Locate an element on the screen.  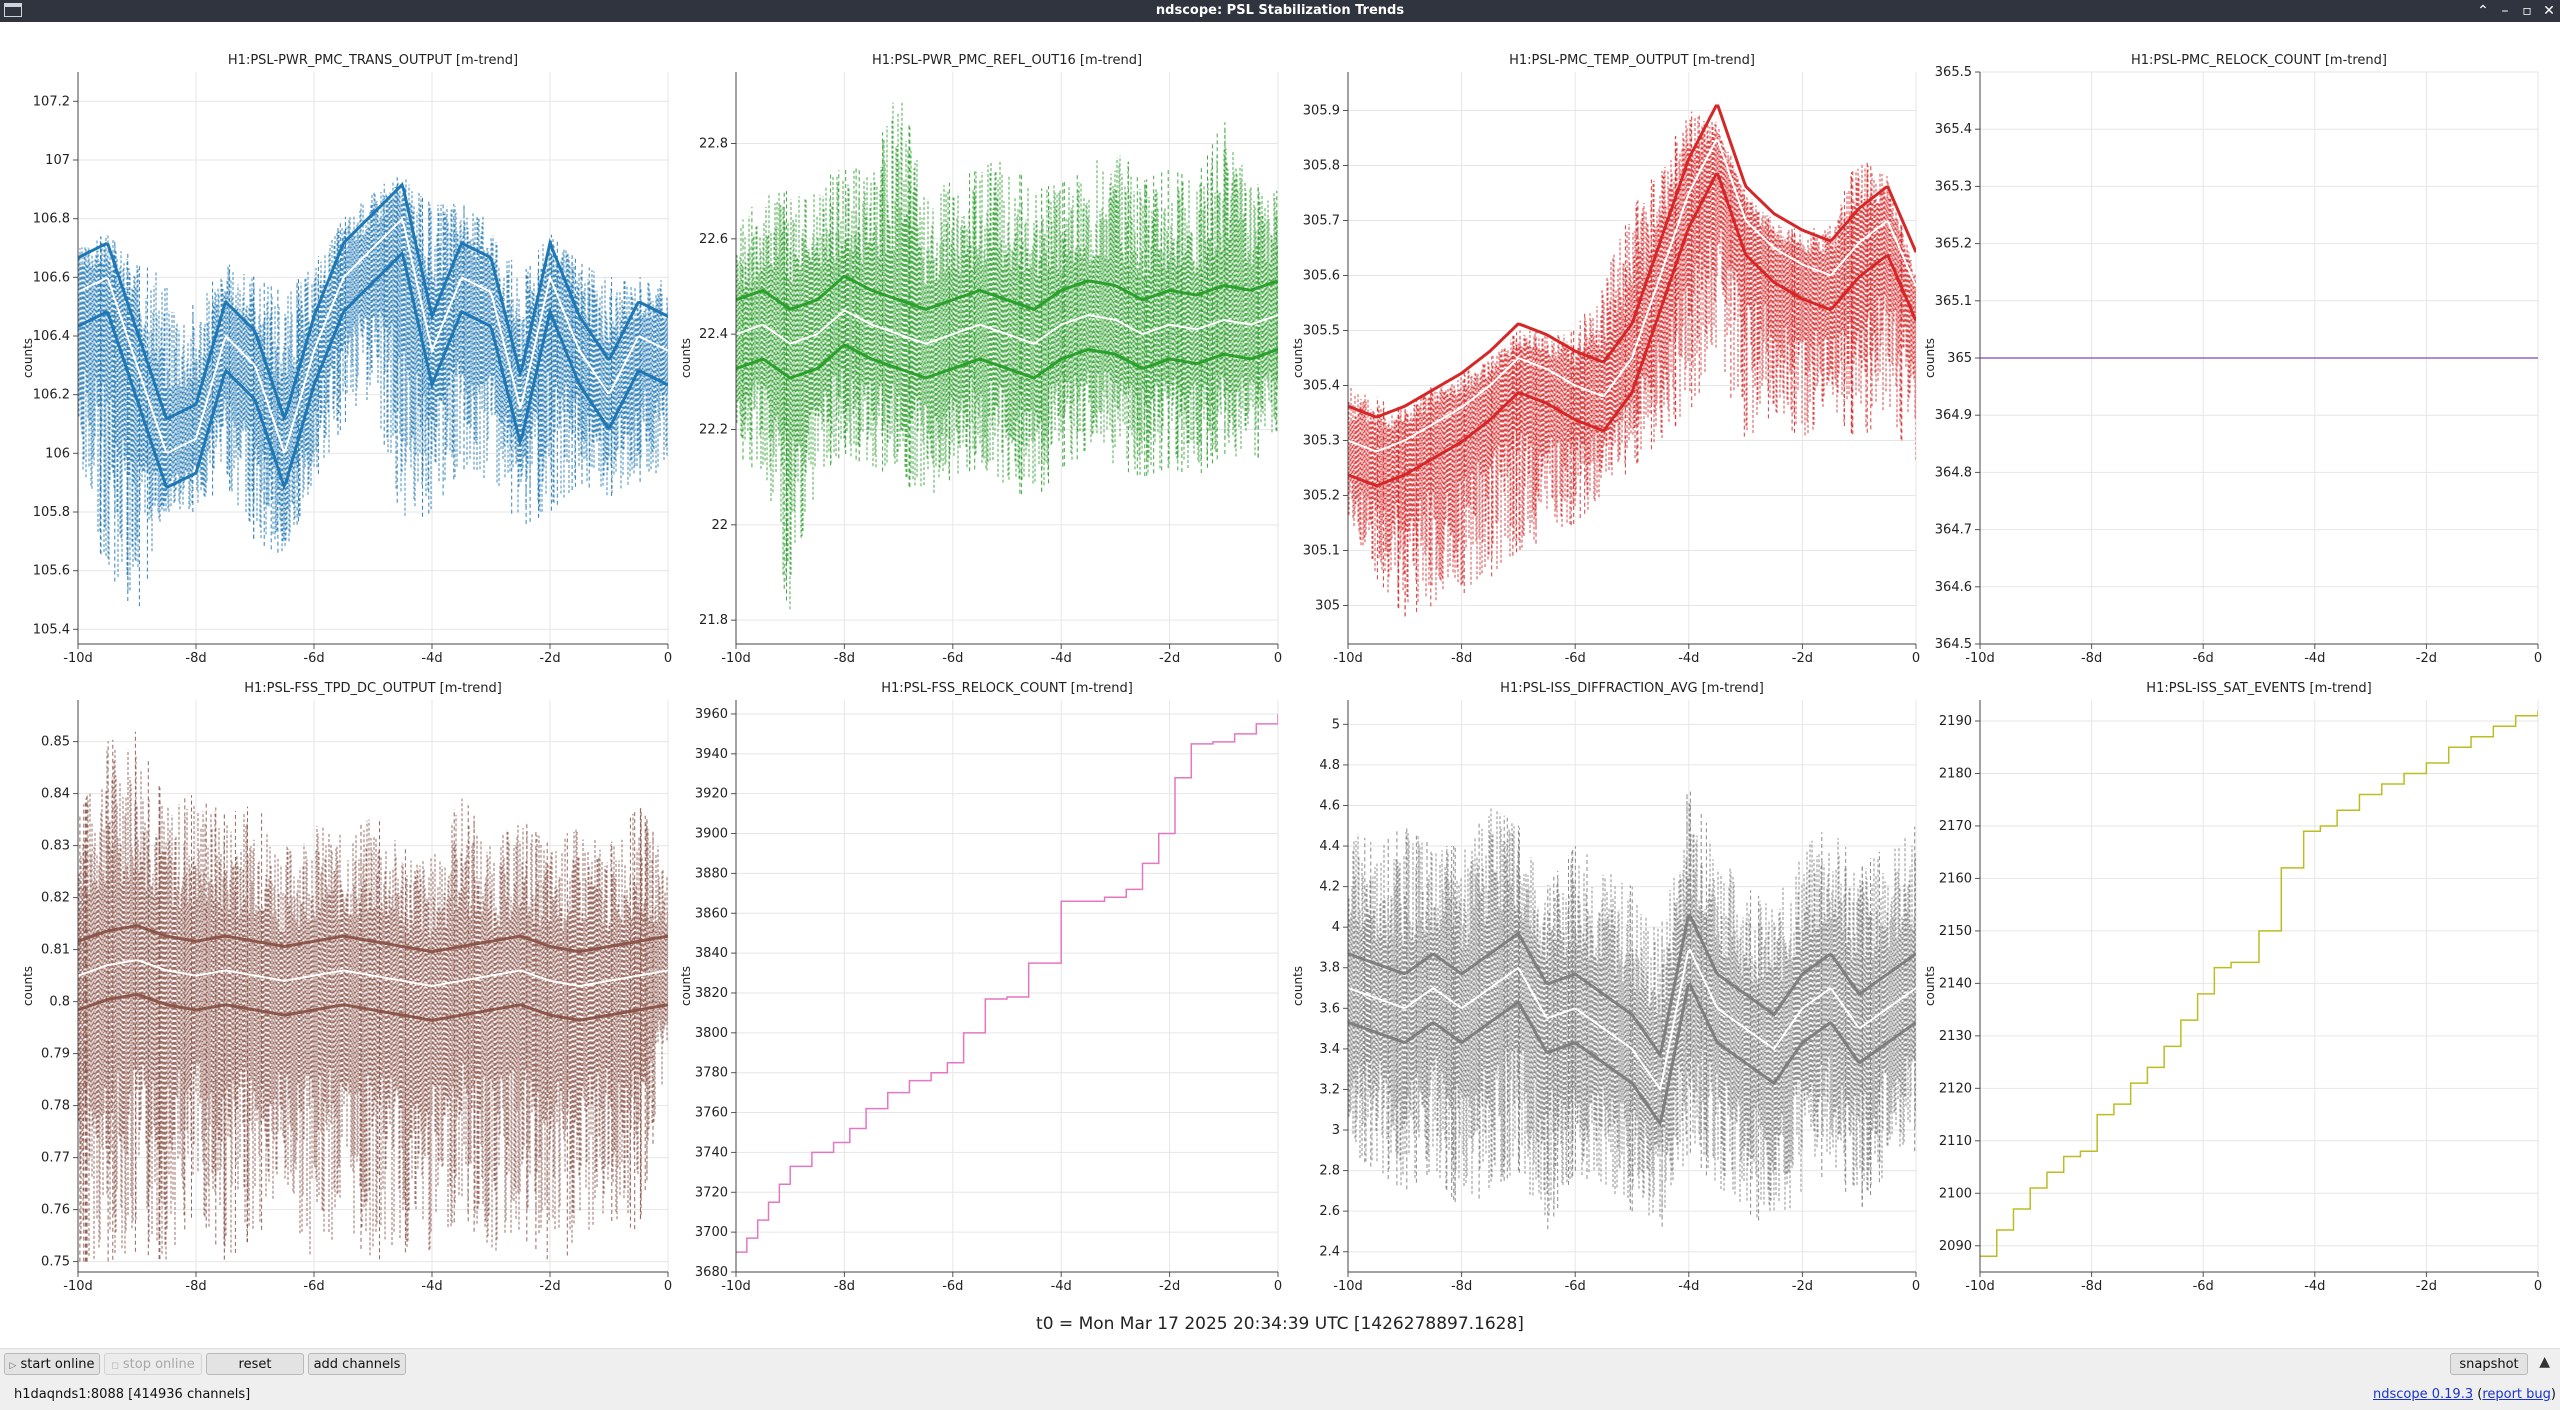
ndscope-link: ndscope 0.19.3 is located at coordinates (2423, 1394).